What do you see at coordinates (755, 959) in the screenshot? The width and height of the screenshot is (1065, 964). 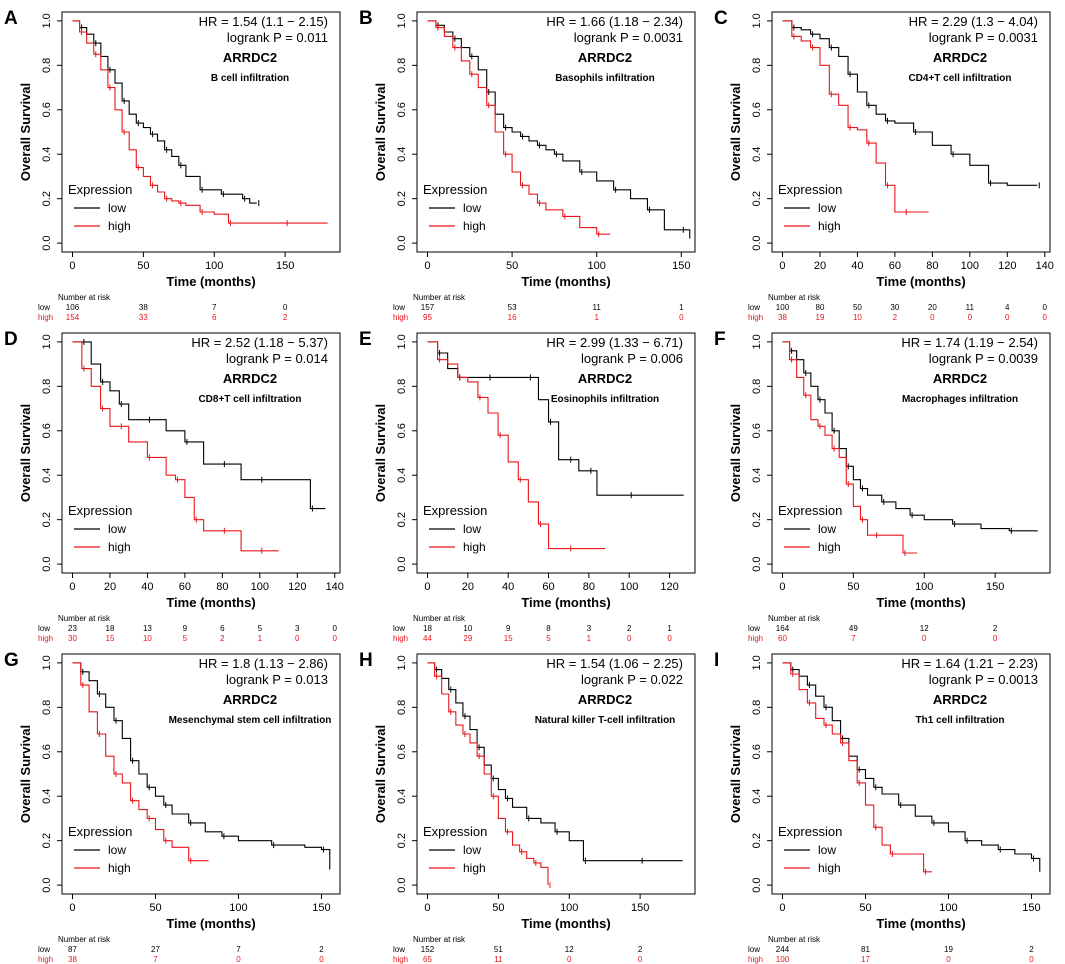 I see `risk-row-label-high: high` at bounding box center [755, 959].